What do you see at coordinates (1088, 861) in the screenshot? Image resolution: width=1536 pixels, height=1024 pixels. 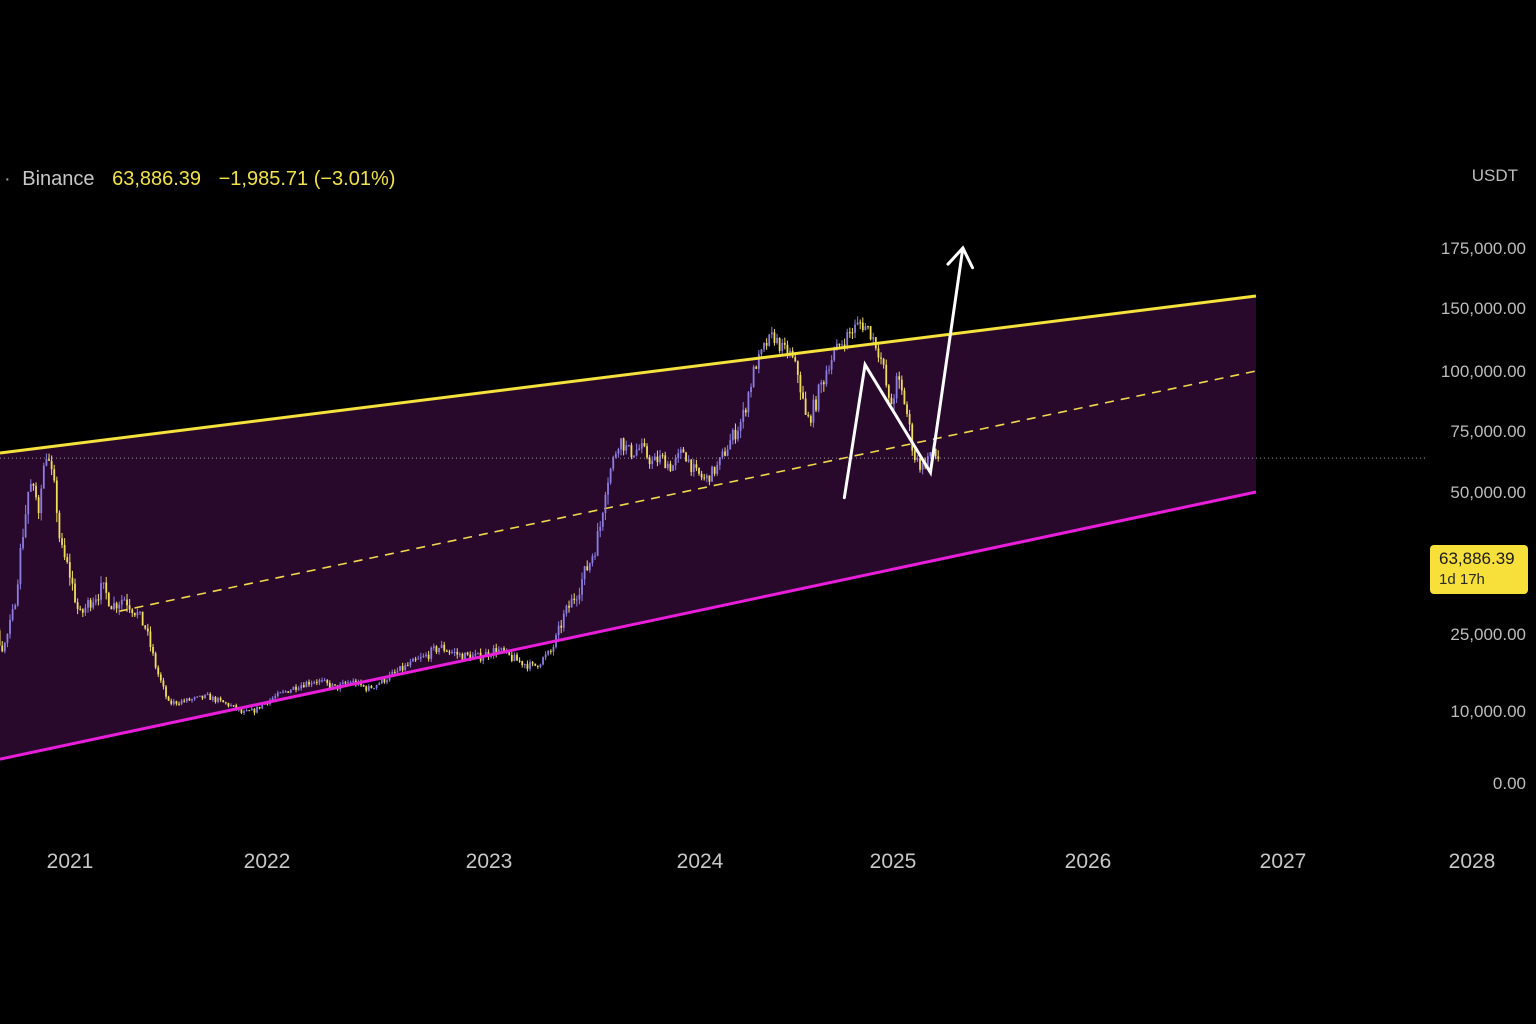 I see `x-tick-label-5: 2026` at bounding box center [1088, 861].